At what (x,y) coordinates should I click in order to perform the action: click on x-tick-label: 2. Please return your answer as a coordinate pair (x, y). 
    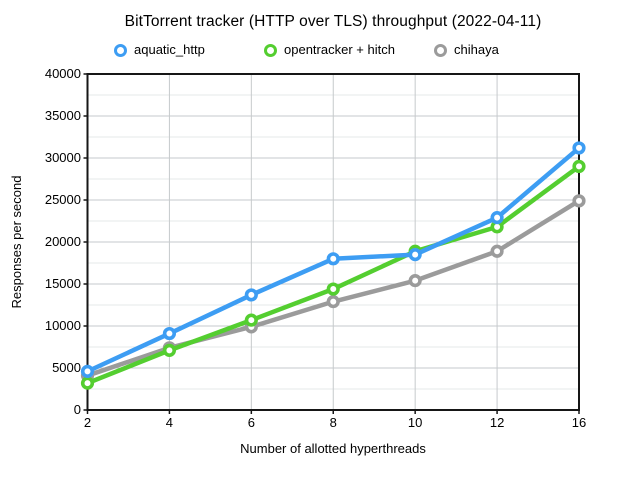
    Looking at the image, I should click on (87, 422).